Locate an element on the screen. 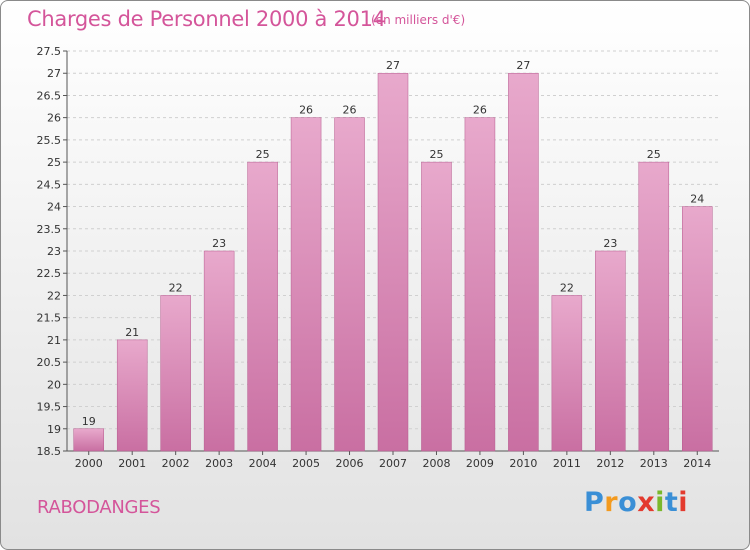 The width and height of the screenshot is (750, 550). bar-2004 is located at coordinates (262, 306).